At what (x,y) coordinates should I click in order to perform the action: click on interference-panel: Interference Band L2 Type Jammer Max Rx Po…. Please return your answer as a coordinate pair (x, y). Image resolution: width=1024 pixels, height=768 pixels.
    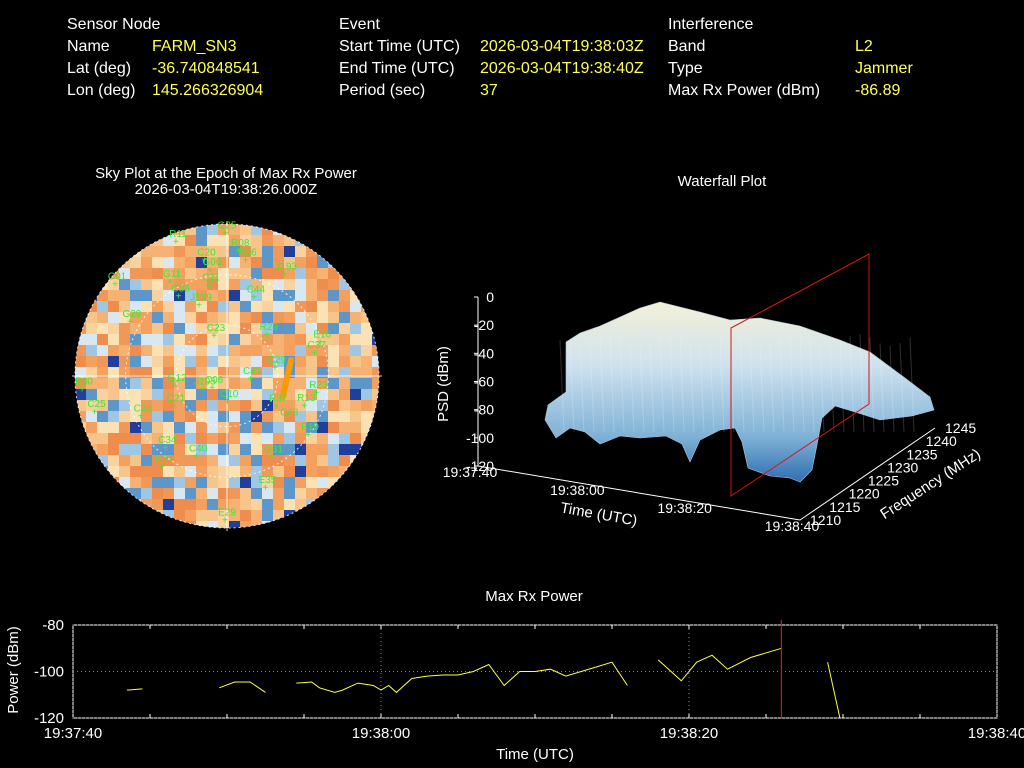
    Looking at the image, I should click on (790, 58).